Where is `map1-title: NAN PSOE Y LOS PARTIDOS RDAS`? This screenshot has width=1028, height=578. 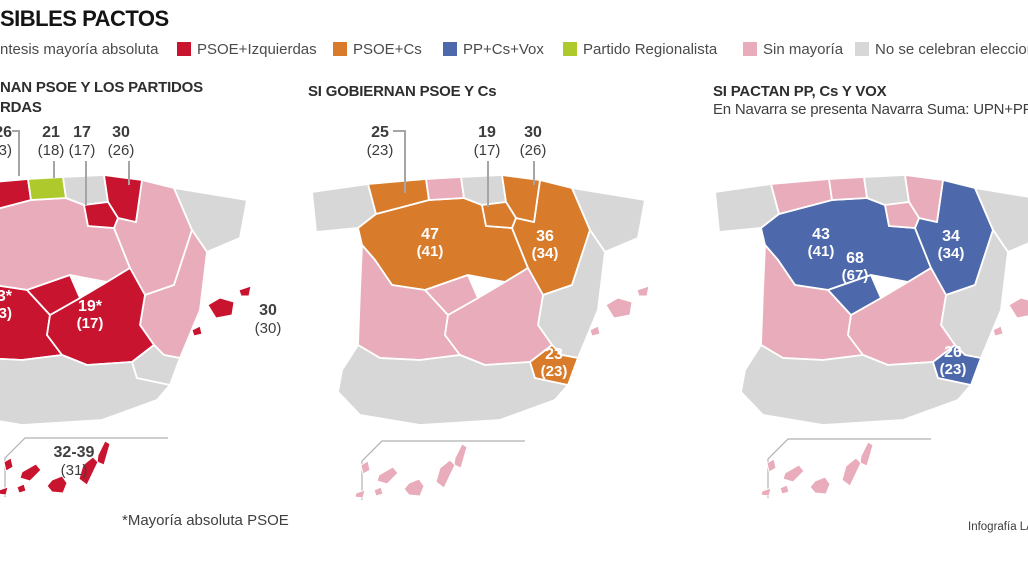
map1-title: NAN PSOE Y LOS PARTIDOS RDAS is located at coordinates (101, 98).